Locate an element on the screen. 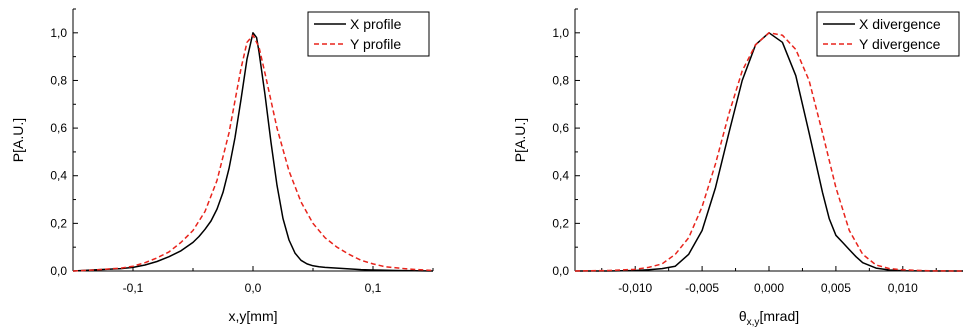  x-axis-label-unit: [mrad] is located at coordinates (779, 316).